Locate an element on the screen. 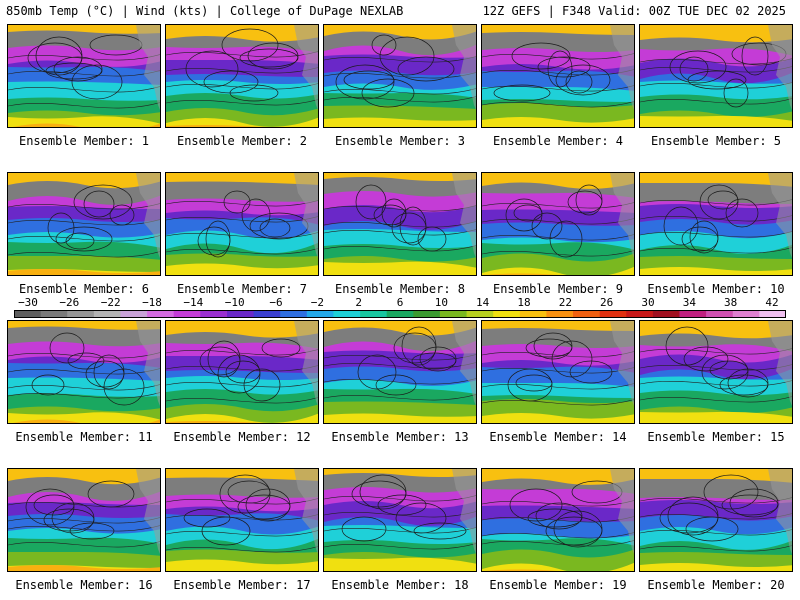 The height and width of the screenshot is (600, 800). colorbar-tick-label: 6 is located at coordinates (400, 302).